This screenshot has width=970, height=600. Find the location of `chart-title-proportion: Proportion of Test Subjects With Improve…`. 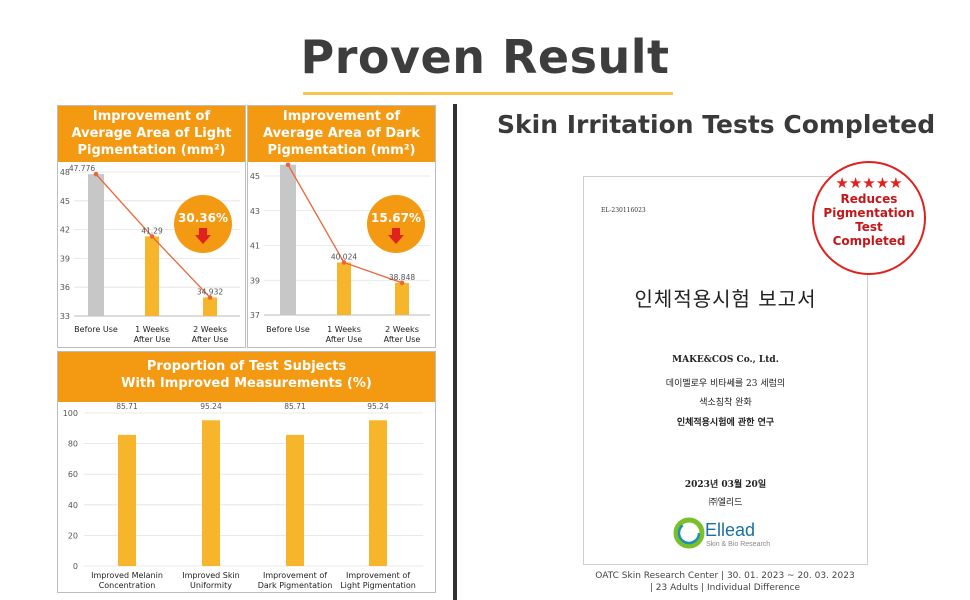

chart-title-proportion: Proportion of Test Subjects With Improve… is located at coordinates (246, 377).